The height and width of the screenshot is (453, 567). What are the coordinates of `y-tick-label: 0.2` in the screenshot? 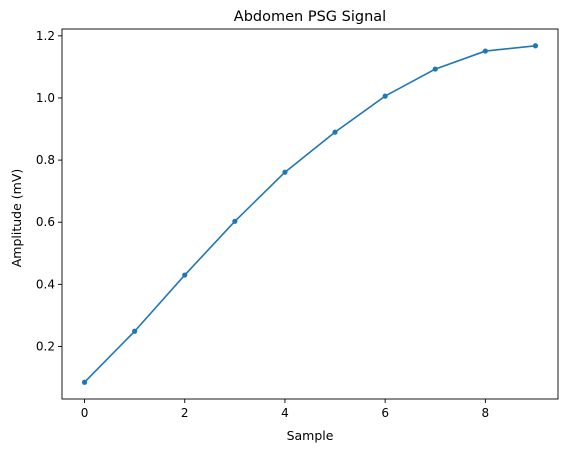 It's located at (45, 346).